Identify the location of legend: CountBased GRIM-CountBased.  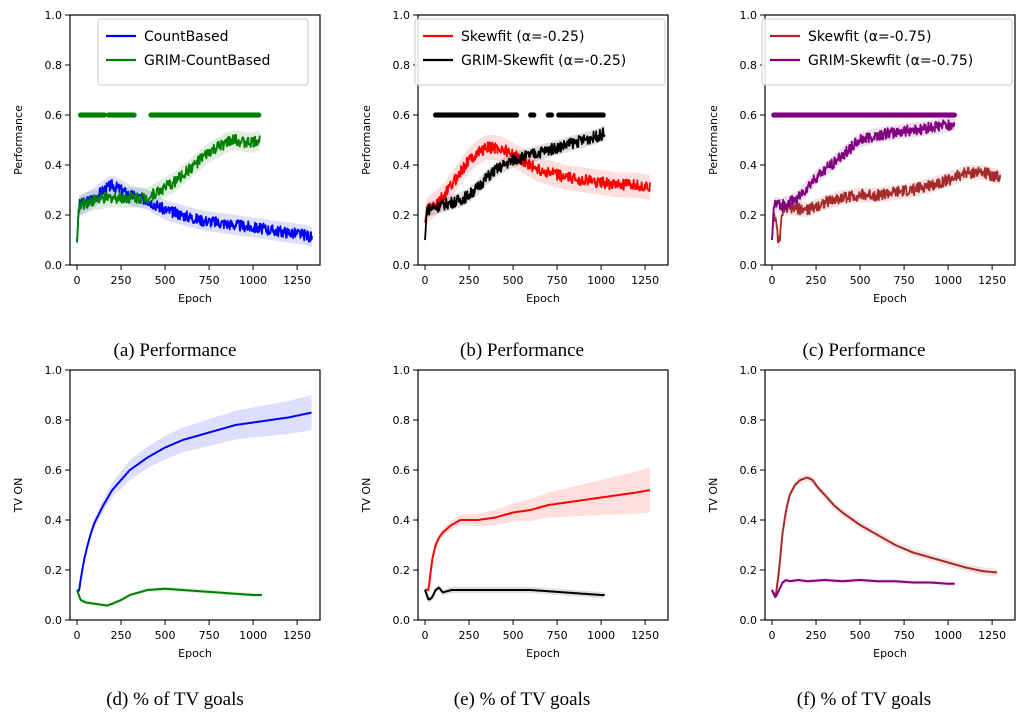
(203, 52).